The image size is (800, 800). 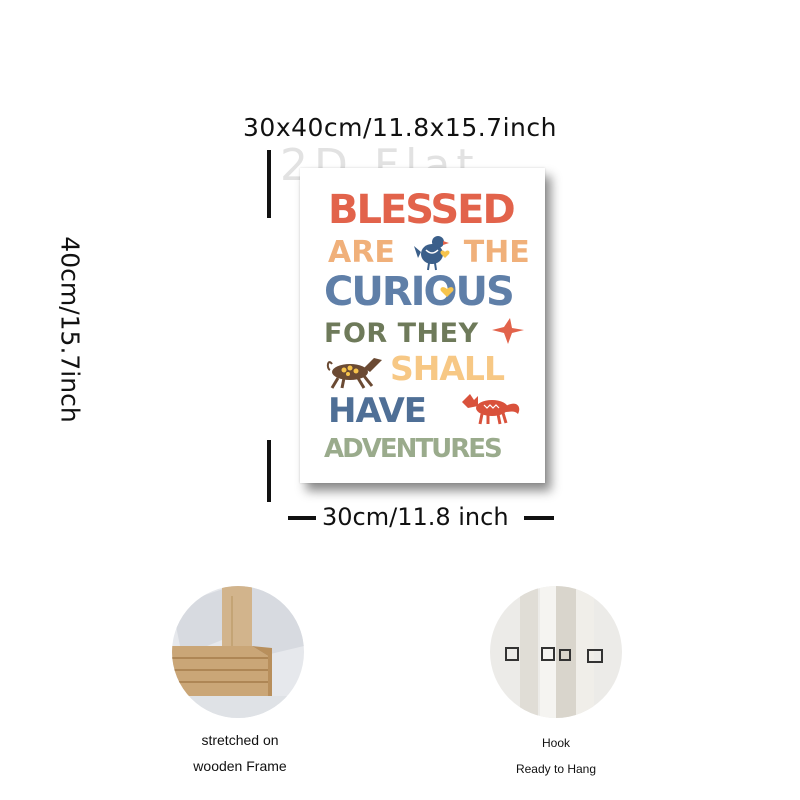 What do you see at coordinates (240, 766) in the screenshot?
I see `feature-caption-frame-line2: wooden Frame` at bounding box center [240, 766].